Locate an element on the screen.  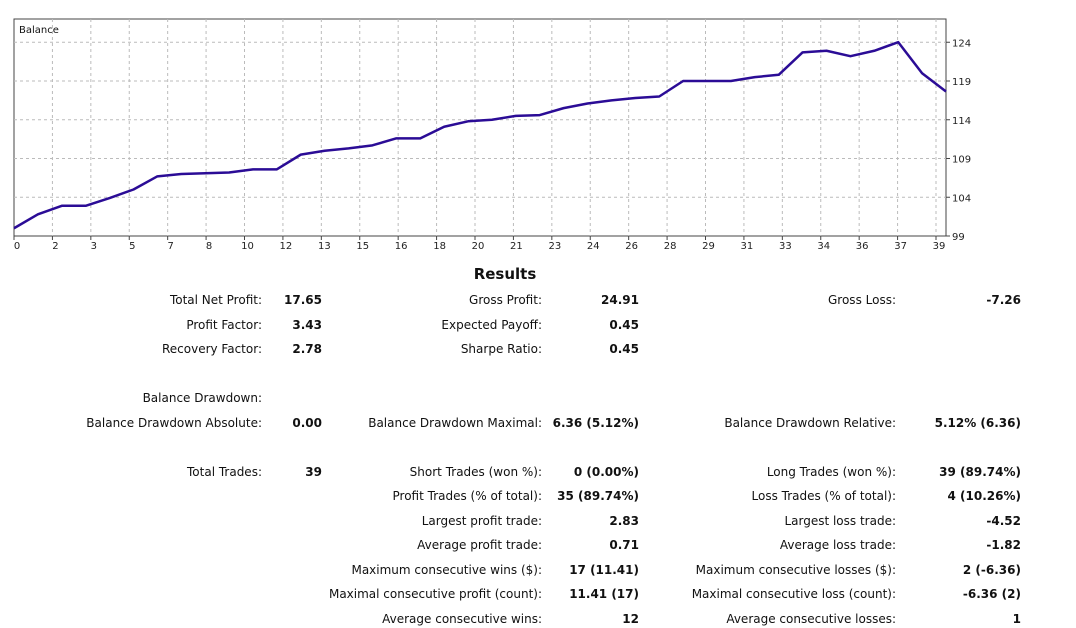
x-tick-label: 16 is located at coordinates (401, 246).